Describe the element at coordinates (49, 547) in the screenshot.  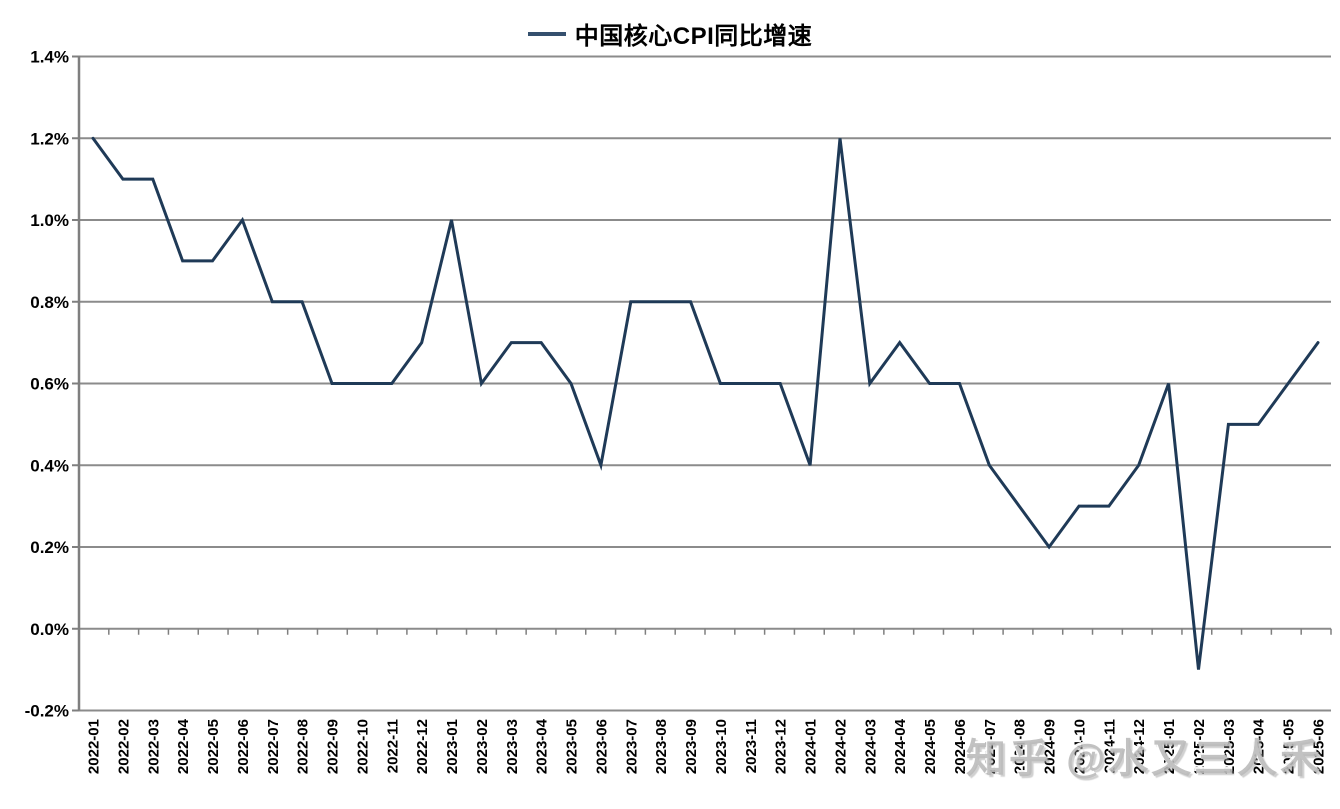
I see `y-tick-label: 0.2%` at that location.